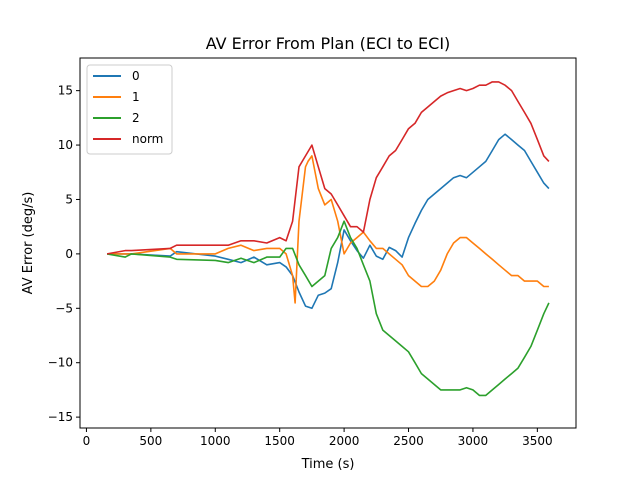  Describe the element at coordinates (64, 308) in the screenshot. I see `y-tick-label: −5` at that location.